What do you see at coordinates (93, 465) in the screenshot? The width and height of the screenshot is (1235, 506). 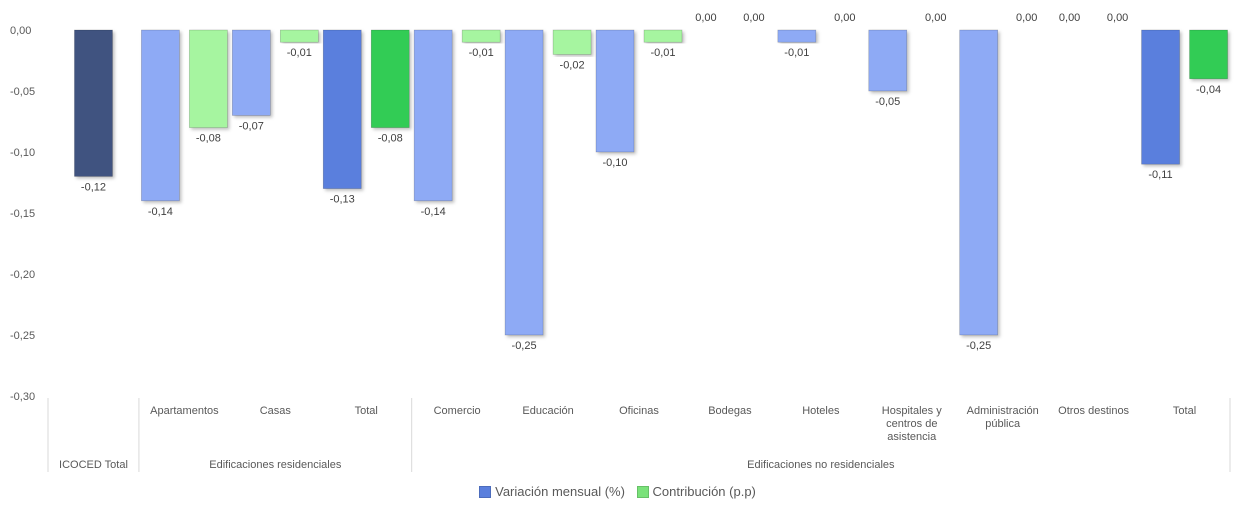 I see `group-label: ICOCED Total` at bounding box center [93, 465].